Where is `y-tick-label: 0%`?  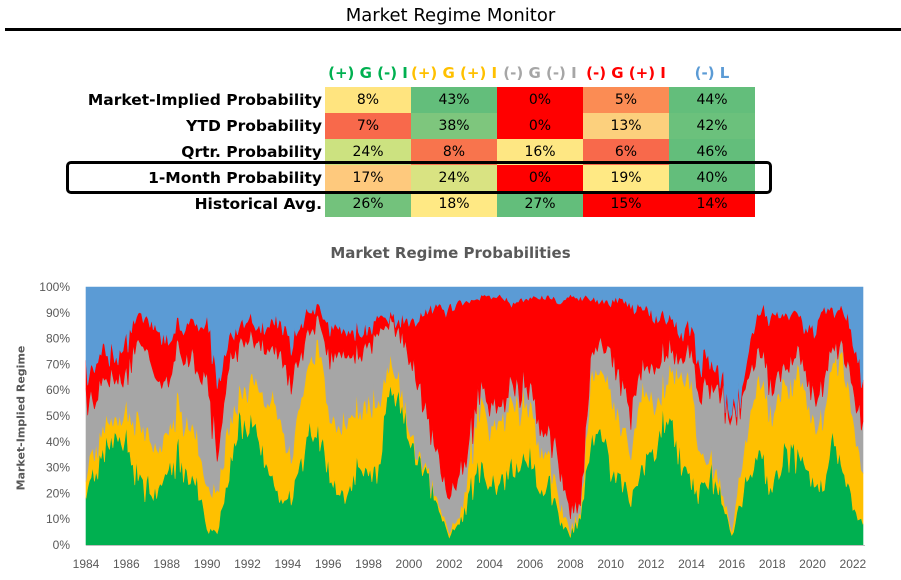 y-tick-label: 0% is located at coordinates (62, 545).